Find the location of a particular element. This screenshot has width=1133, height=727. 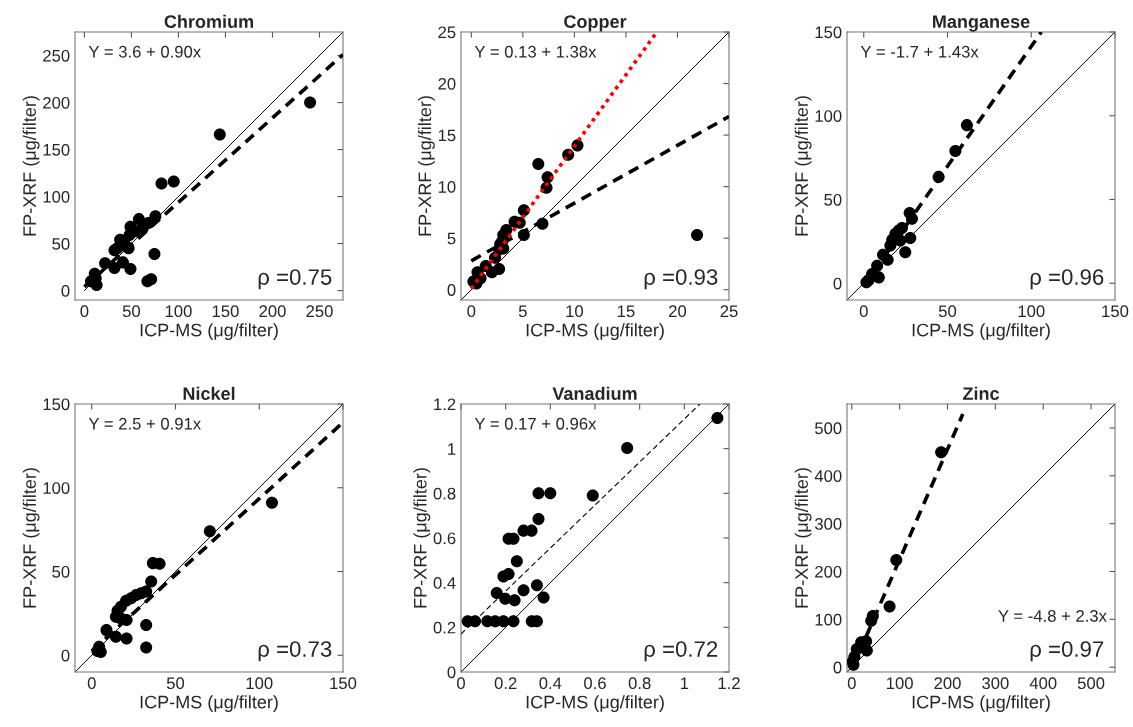

annotation: ρ =0.72 is located at coordinates (681, 651).